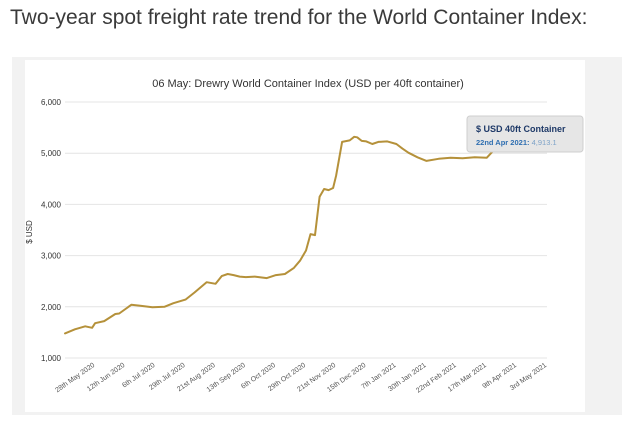 The height and width of the screenshot is (443, 633). Describe the element at coordinates (544, 142) in the screenshot. I see `tooltip-value: 4,913.1` at that location.